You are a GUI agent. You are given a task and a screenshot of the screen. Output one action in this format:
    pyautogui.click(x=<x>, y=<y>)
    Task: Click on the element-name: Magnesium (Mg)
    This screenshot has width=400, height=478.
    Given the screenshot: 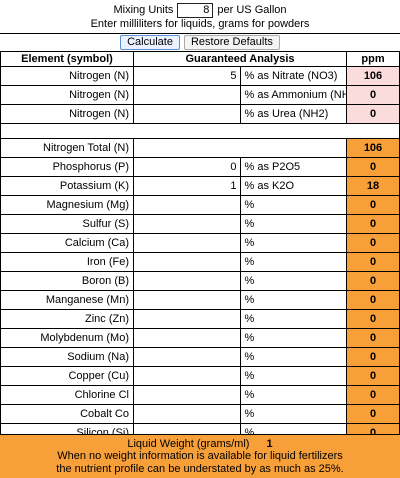 What is the action you would take?
    pyautogui.click(x=67, y=205)
    